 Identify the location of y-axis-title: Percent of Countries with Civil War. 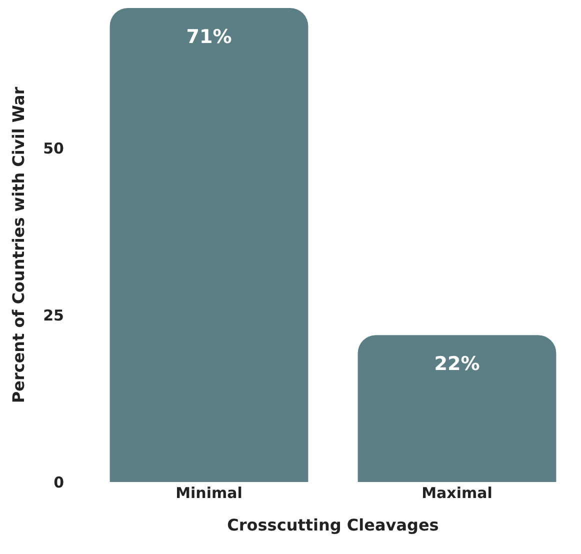
(18, 245).